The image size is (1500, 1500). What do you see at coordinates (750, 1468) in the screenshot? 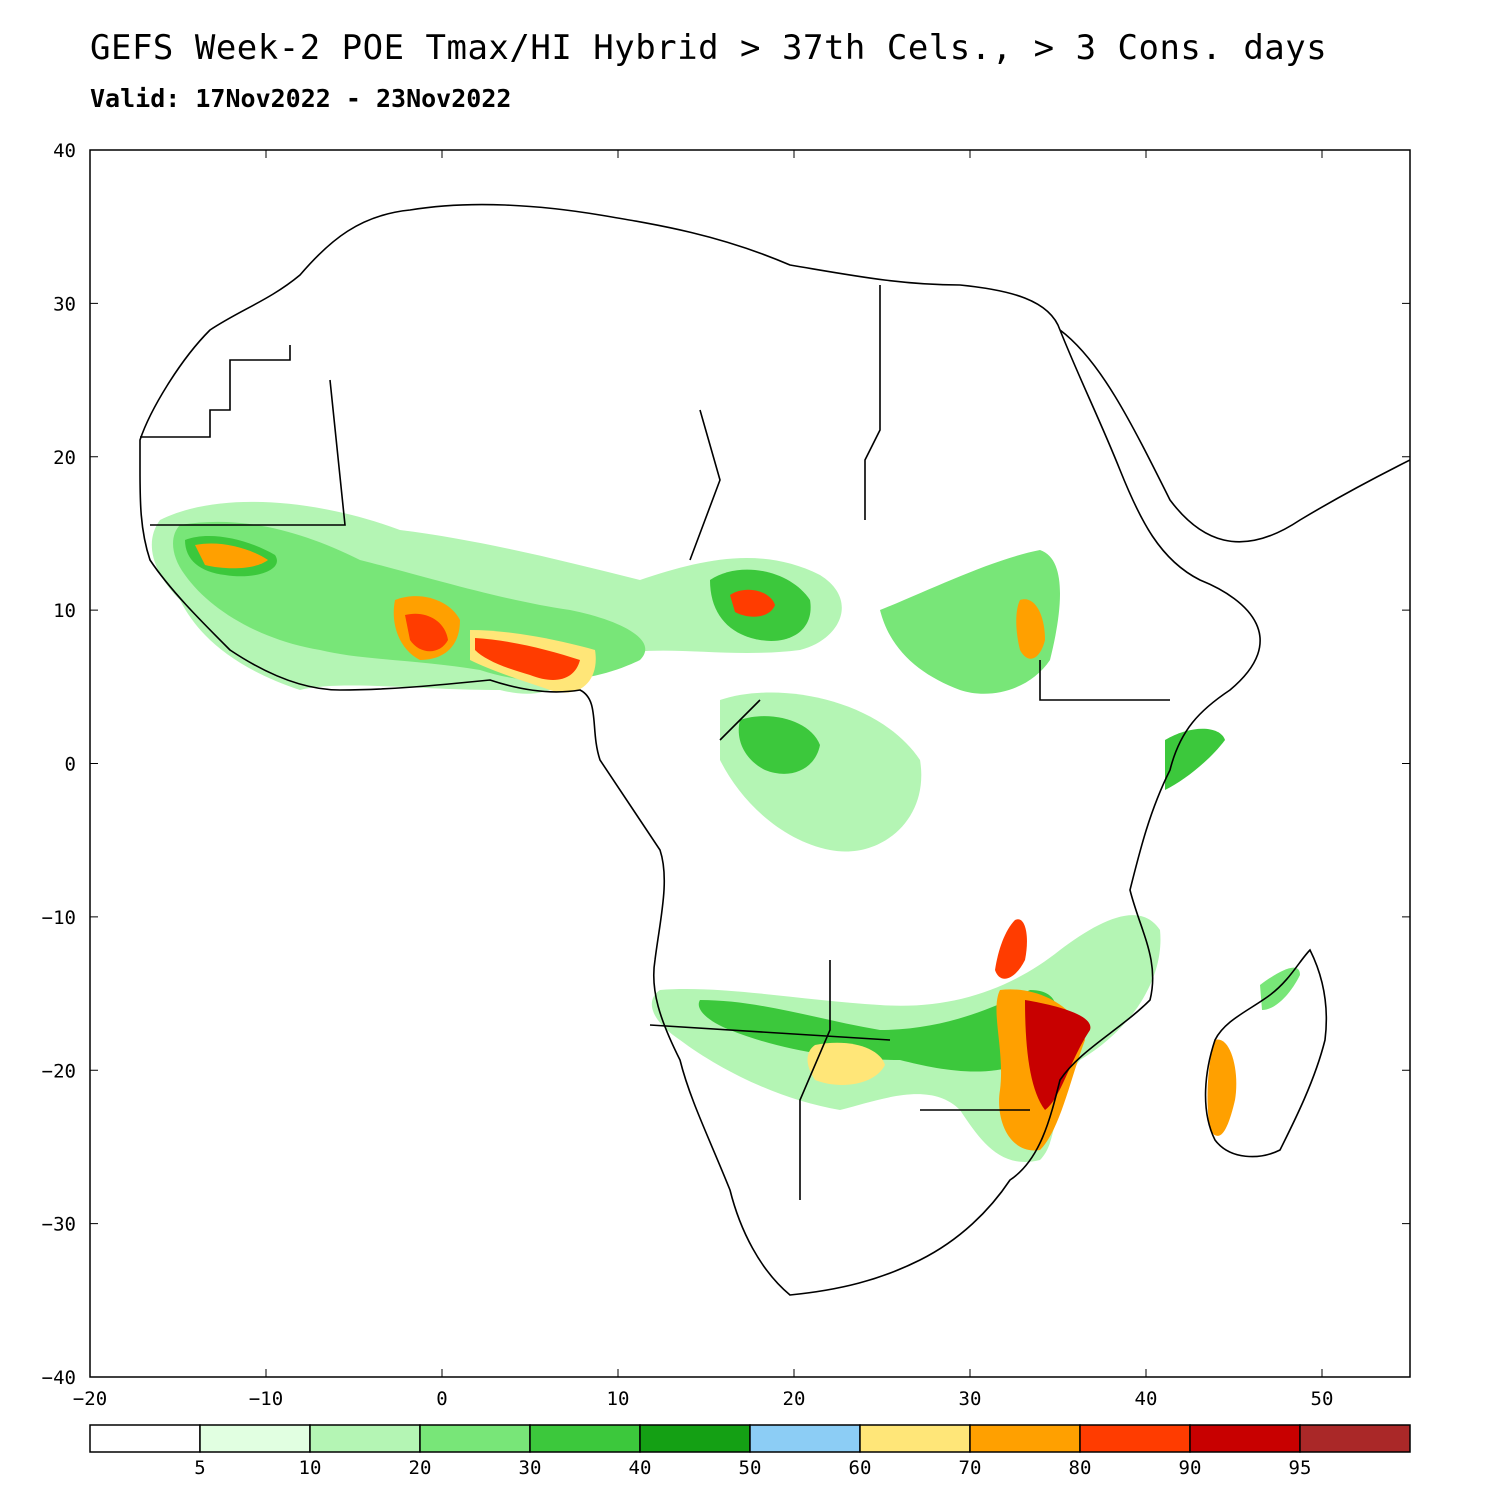
I see `colorbar-label: 50` at bounding box center [750, 1468].